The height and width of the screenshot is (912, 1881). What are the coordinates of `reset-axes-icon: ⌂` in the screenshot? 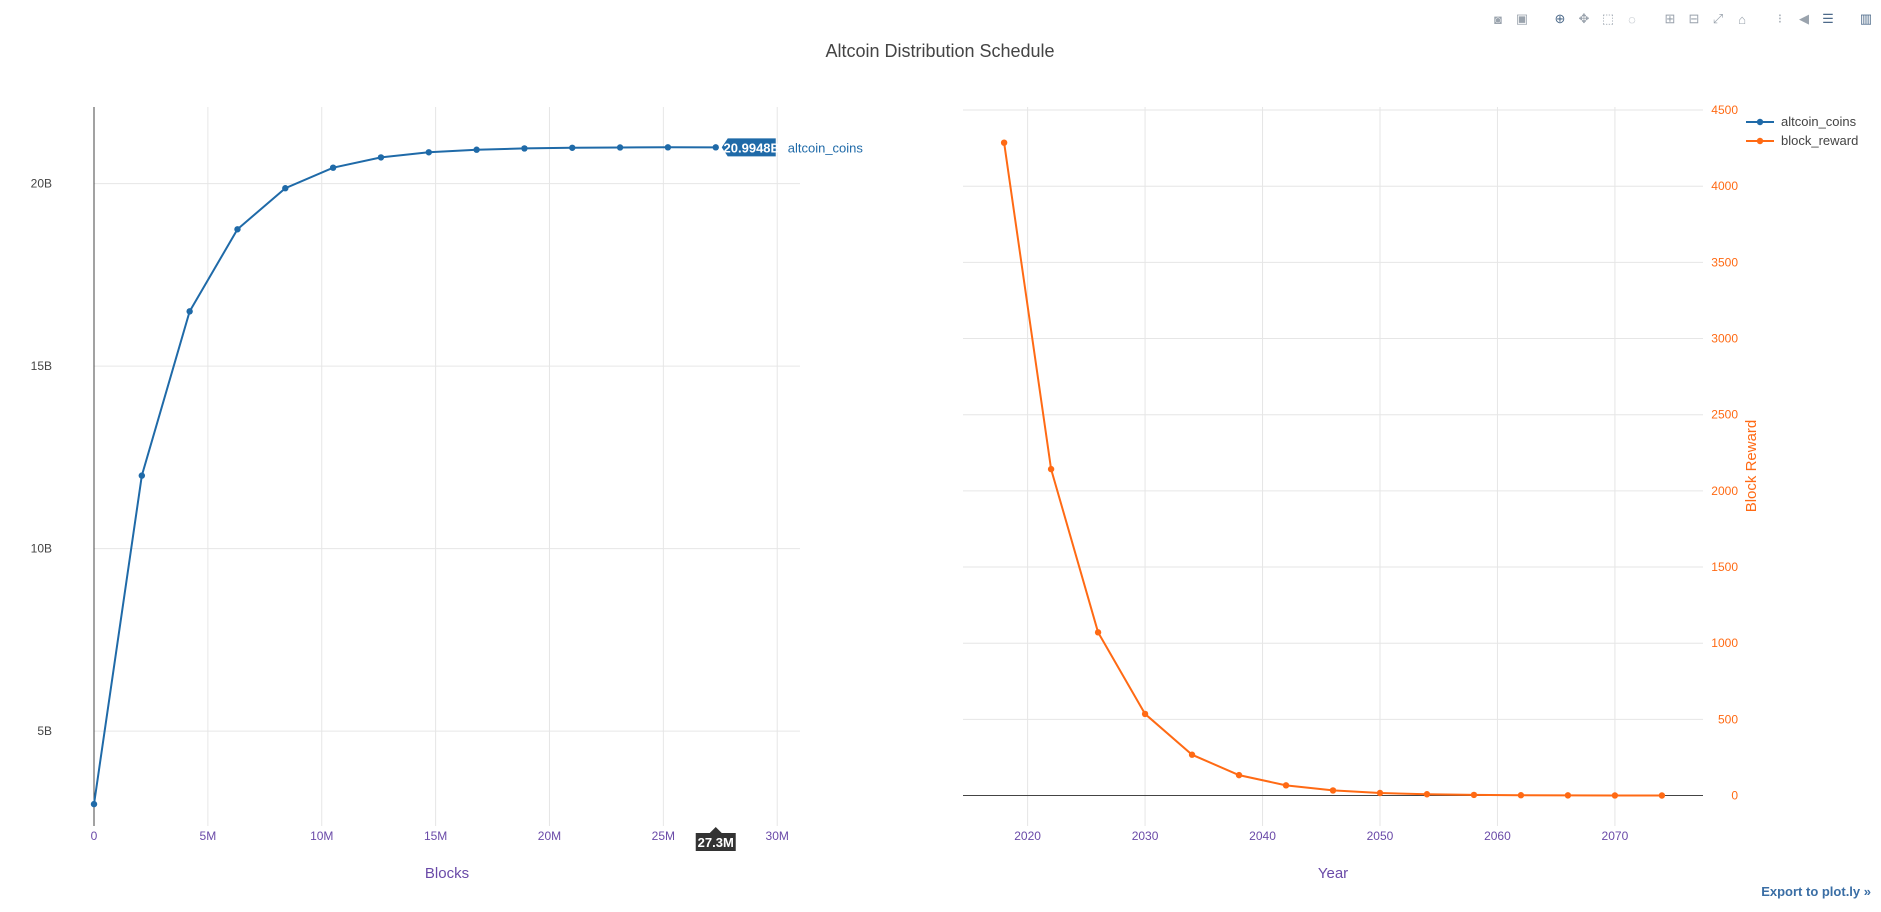 It's located at (1742, 19).